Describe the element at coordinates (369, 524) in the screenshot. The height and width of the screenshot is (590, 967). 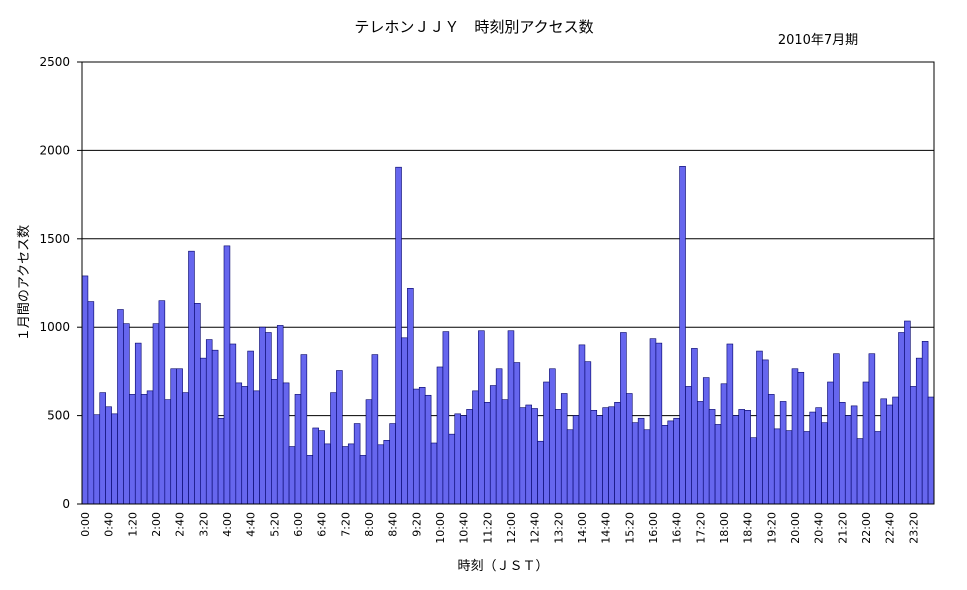
I see `x-tick-label: 8:00` at that location.